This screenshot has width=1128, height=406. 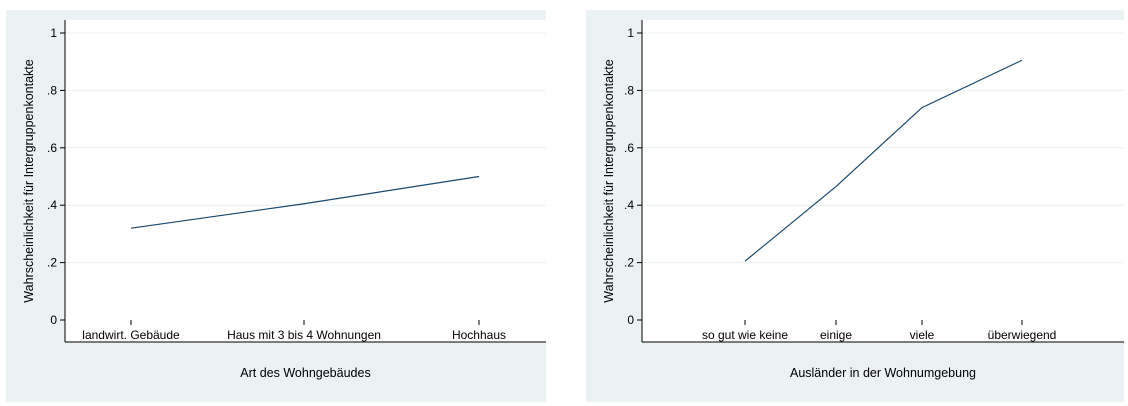 What do you see at coordinates (883, 373) in the screenshot?
I see `x-axis-title: Ausländer in der Wohnumgebung` at bounding box center [883, 373].